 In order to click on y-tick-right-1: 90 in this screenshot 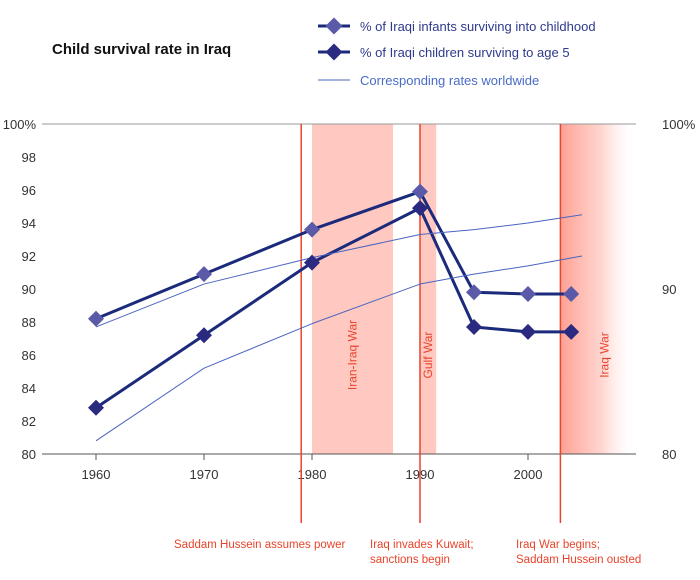, I will do `click(669, 289)`.